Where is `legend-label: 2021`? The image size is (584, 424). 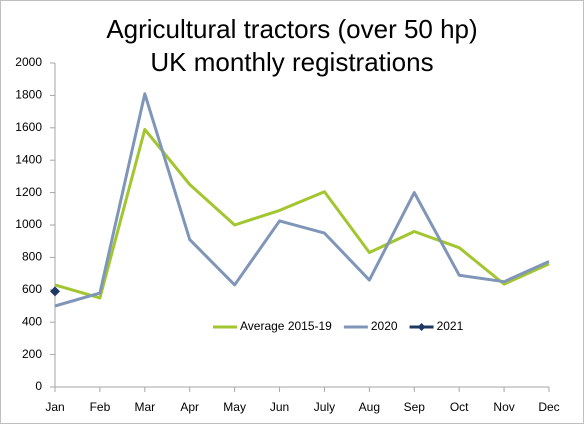
legend-label: 2021 is located at coordinates (450, 326).